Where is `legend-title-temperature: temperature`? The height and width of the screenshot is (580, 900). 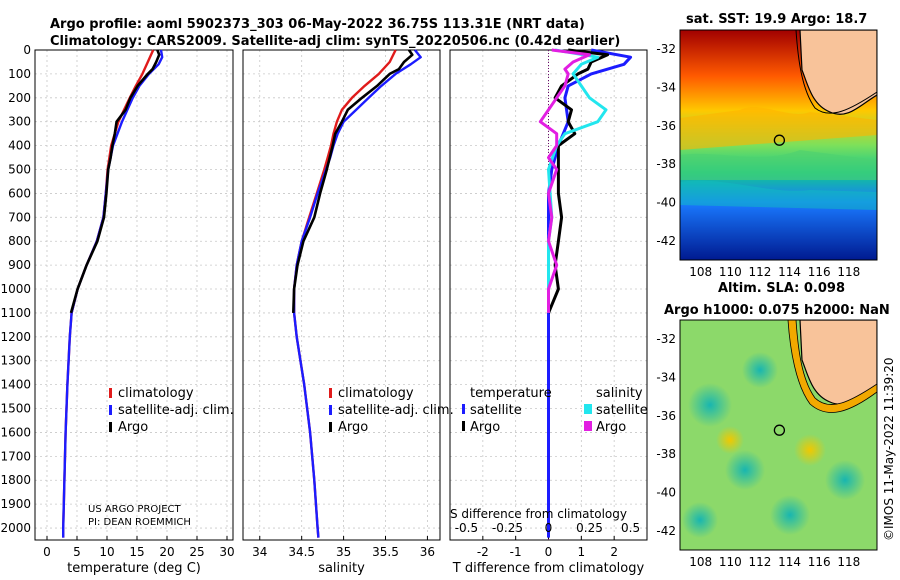
legend-title-temperature: temperature is located at coordinates (511, 393).